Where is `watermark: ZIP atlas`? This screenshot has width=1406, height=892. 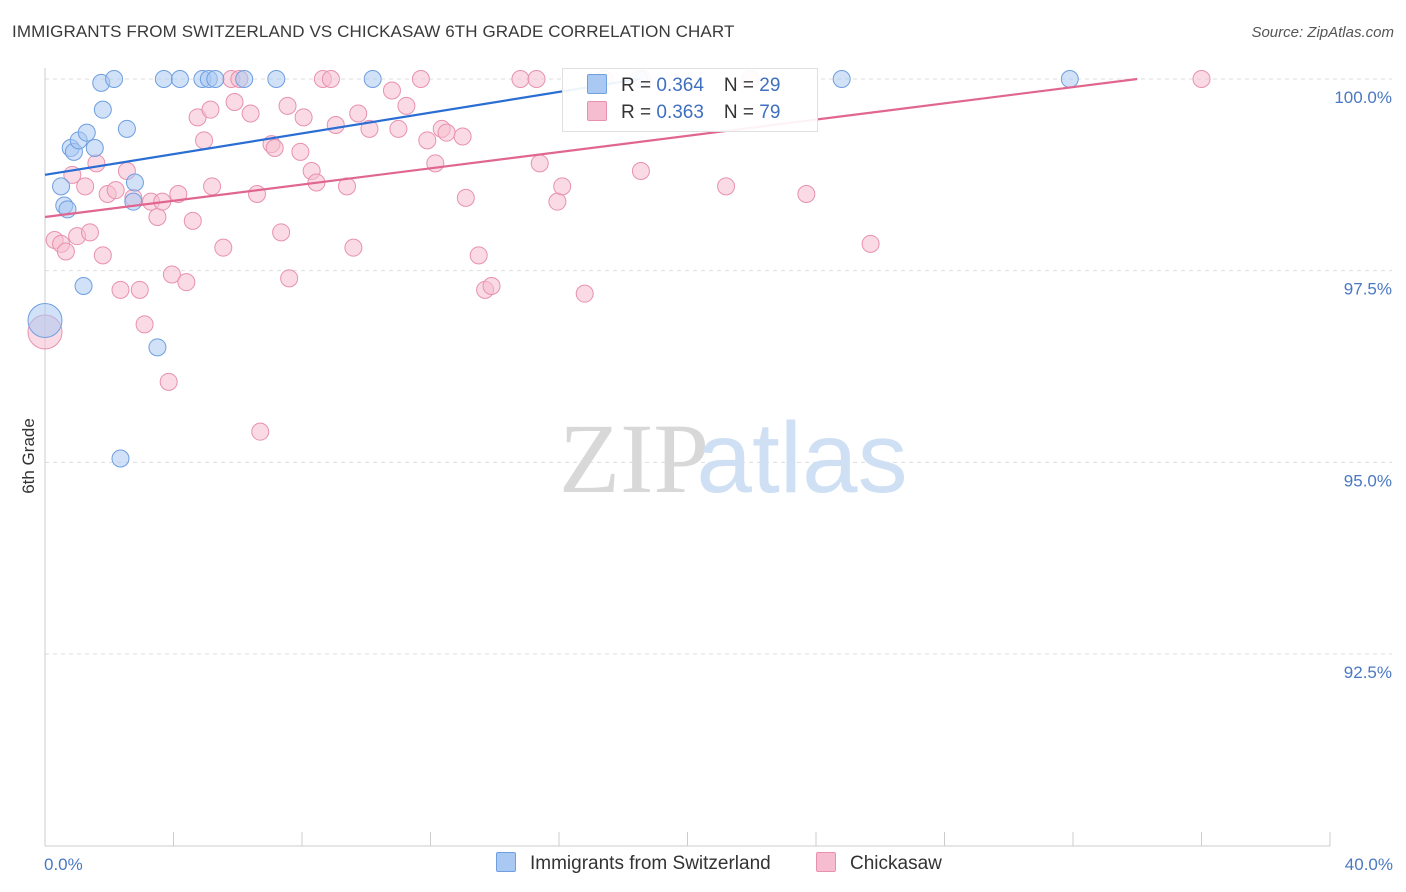 watermark: ZIP atlas is located at coordinates (733, 458).